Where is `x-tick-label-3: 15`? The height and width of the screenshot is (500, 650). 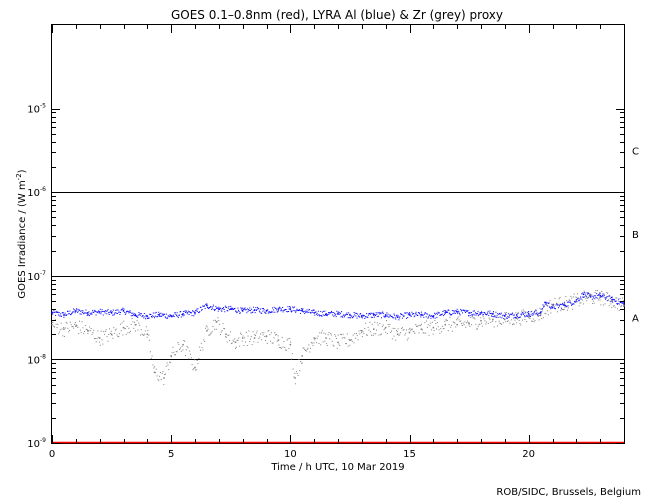
x-tick-label-3: 15 is located at coordinates (409, 454).